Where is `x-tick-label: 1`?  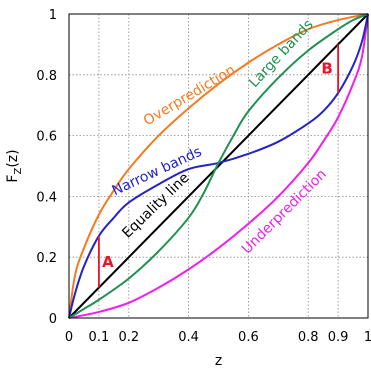 x-tick-label: 1 is located at coordinates (367, 337).